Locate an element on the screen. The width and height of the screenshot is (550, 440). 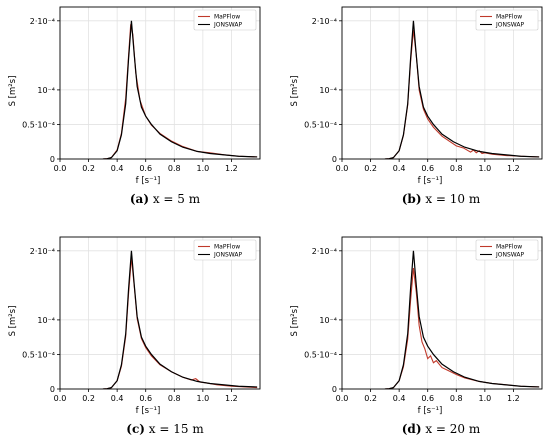
panel-caption: (b) x = 10 m is located at coordinates (441, 199).